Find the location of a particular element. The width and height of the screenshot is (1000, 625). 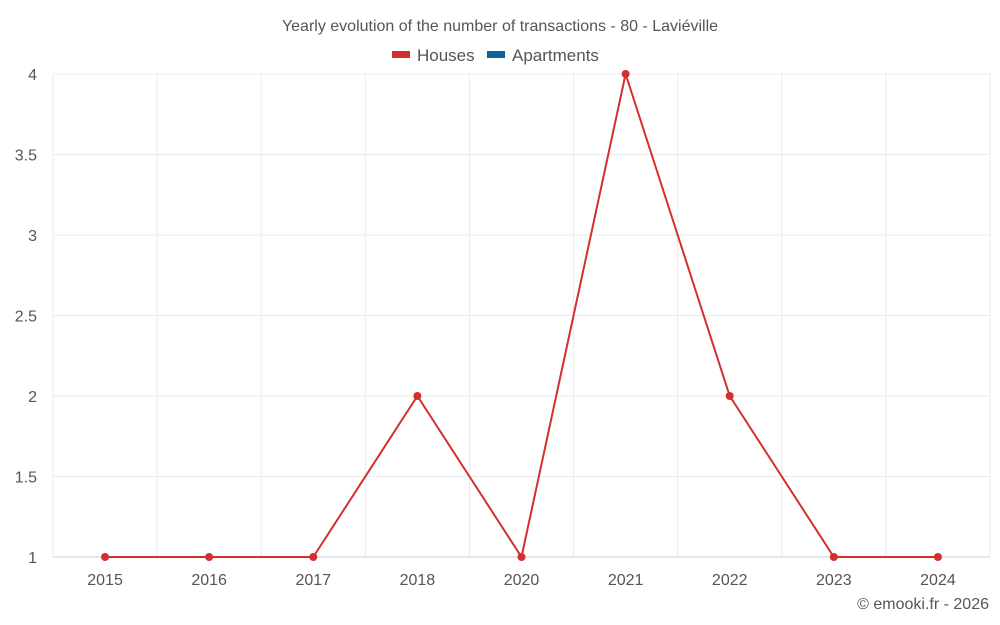

y-tick-label: 2.5 is located at coordinates (26, 317).